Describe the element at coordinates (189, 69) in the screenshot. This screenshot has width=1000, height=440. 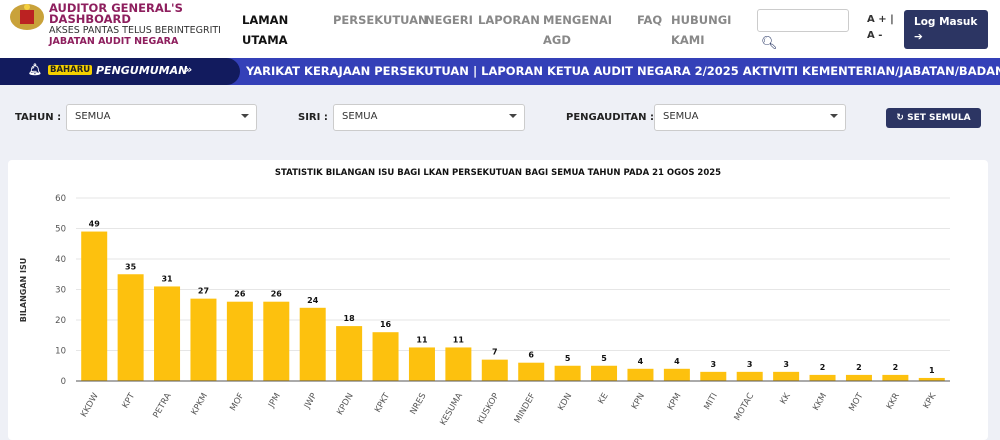
I see `double-chevron-icon: »` at that location.